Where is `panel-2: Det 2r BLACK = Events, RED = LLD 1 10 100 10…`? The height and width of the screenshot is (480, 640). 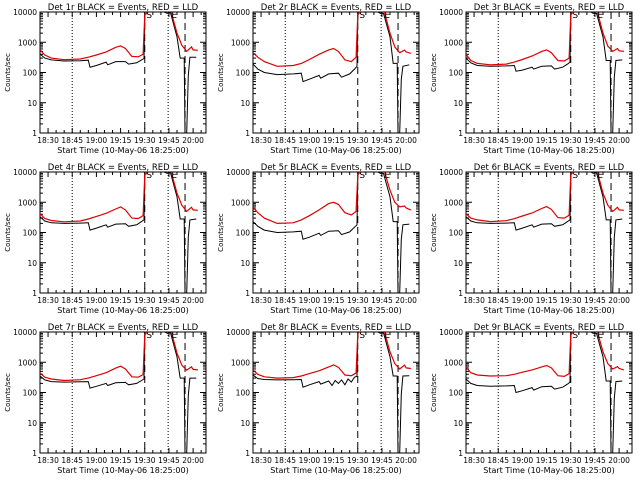 panel-2: Det 2r BLACK = Events, RED = LLD 1 10 100 10… is located at coordinates (318, 79).